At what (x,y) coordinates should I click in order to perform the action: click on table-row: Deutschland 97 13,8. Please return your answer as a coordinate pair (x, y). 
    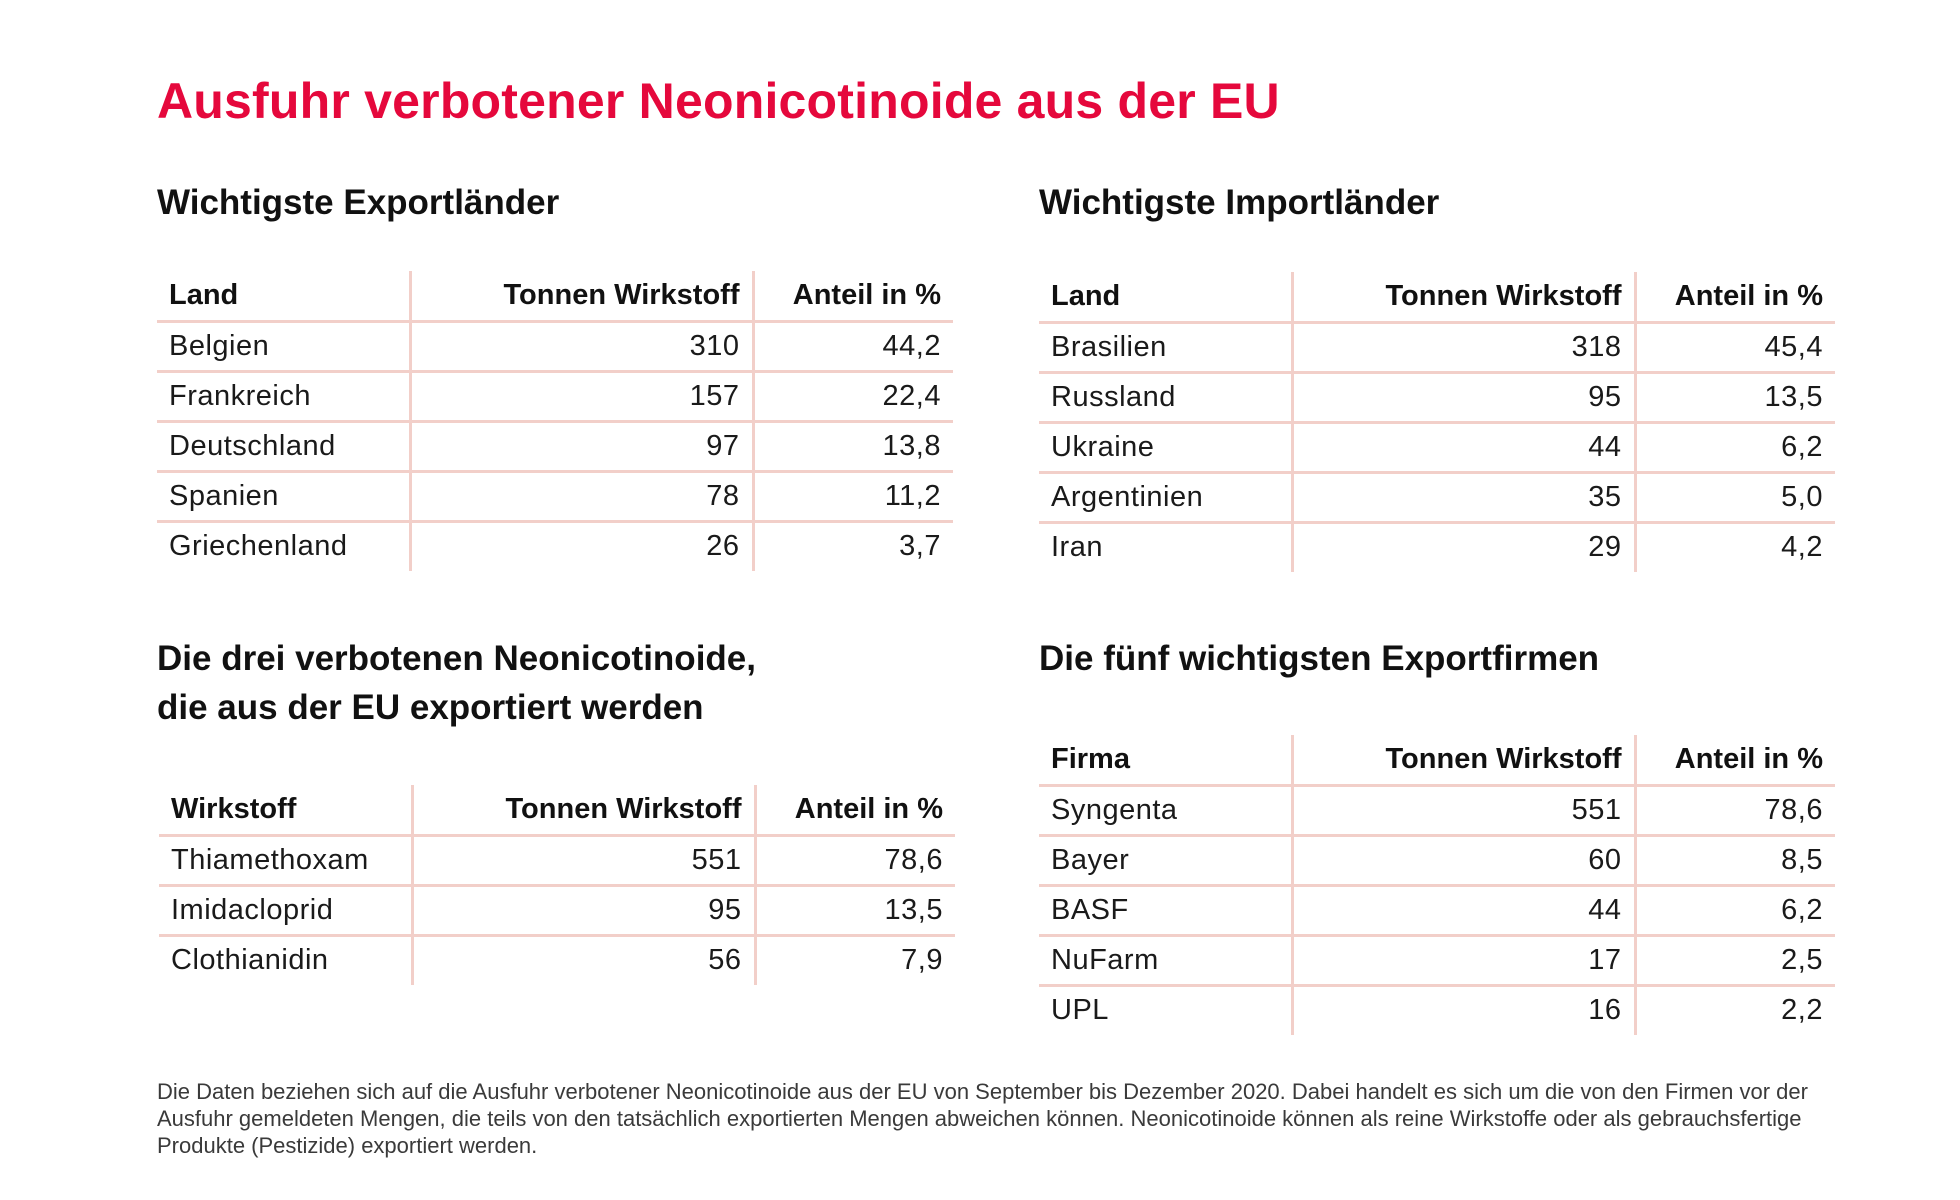
    Looking at the image, I should click on (555, 447).